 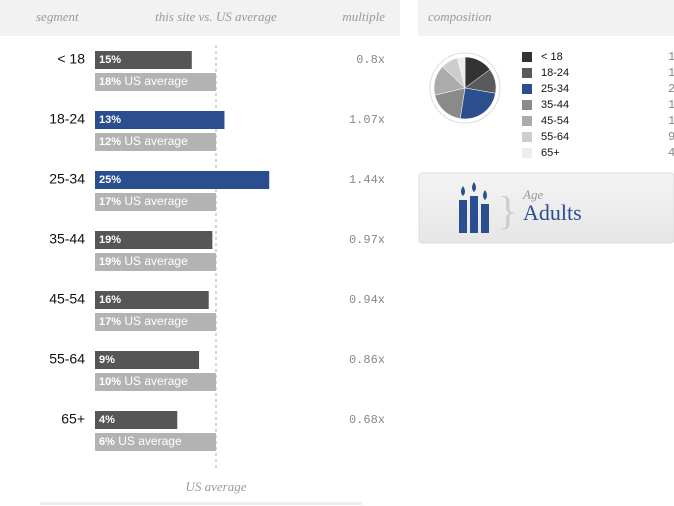 What do you see at coordinates (110, 262) in the screenshot?
I see `us-value: 19%` at bounding box center [110, 262].